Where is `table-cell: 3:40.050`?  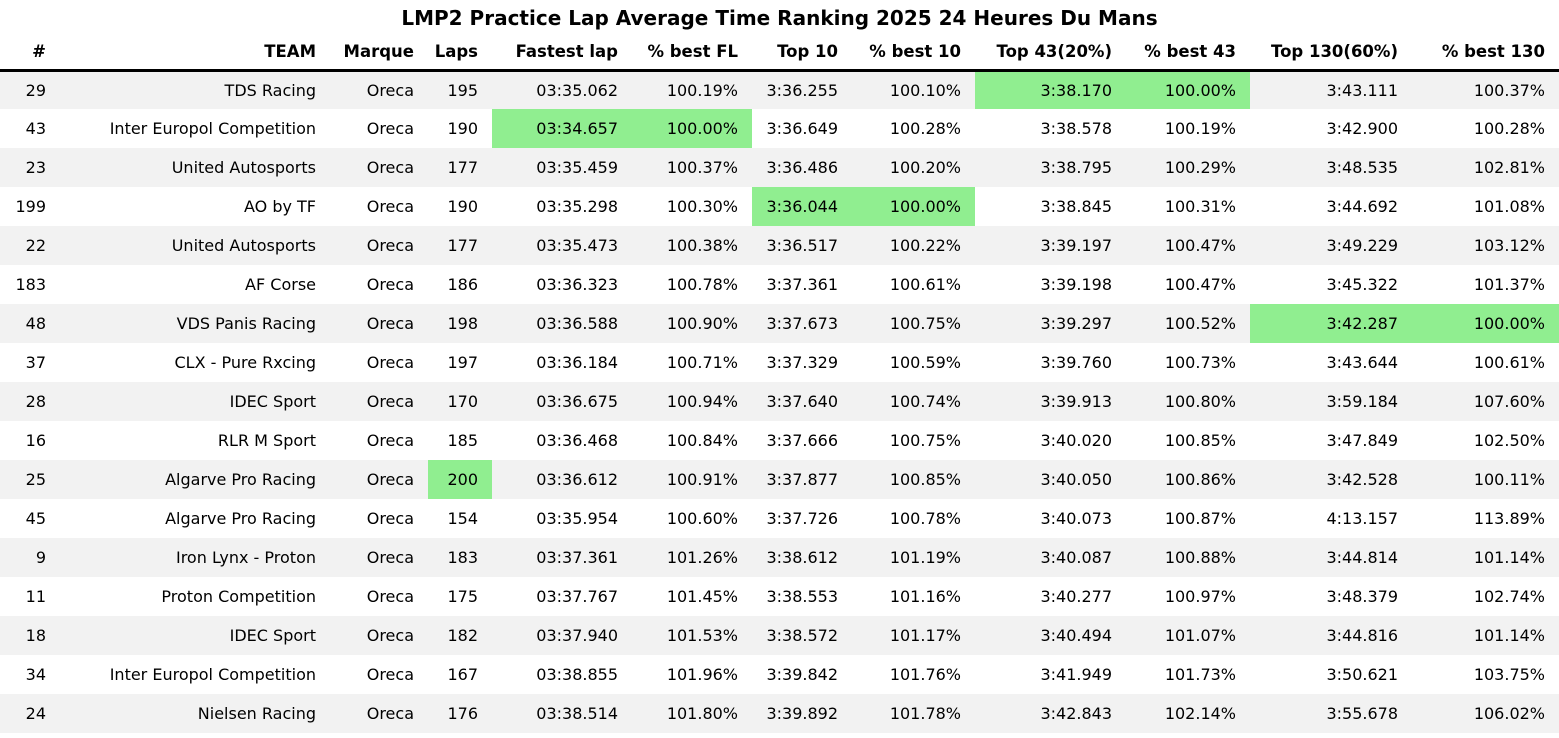 table-cell: 3:40.050 is located at coordinates (1076, 479).